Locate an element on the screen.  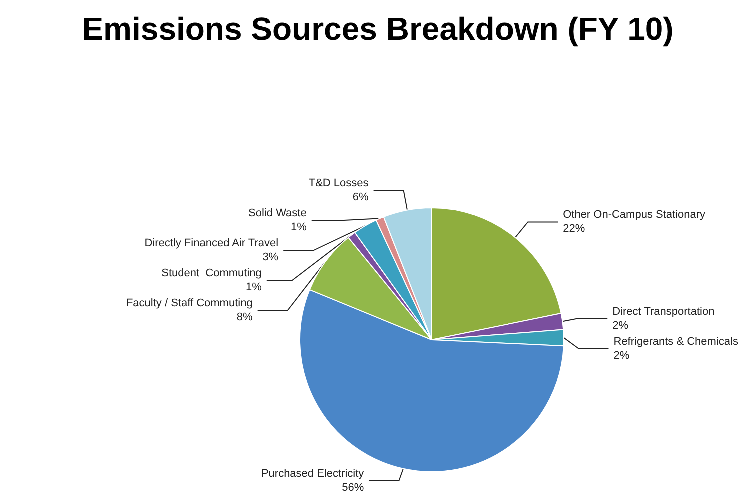
slice-label: Purchased Electricity is located at coordinates (313, 474).